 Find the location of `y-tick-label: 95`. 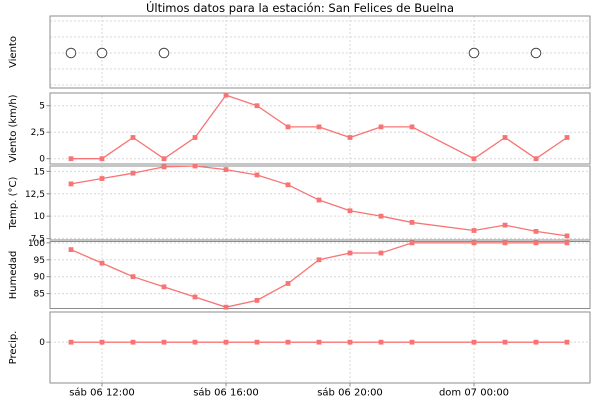

y-tick-label: 95 is located at coordinates (39, 261).